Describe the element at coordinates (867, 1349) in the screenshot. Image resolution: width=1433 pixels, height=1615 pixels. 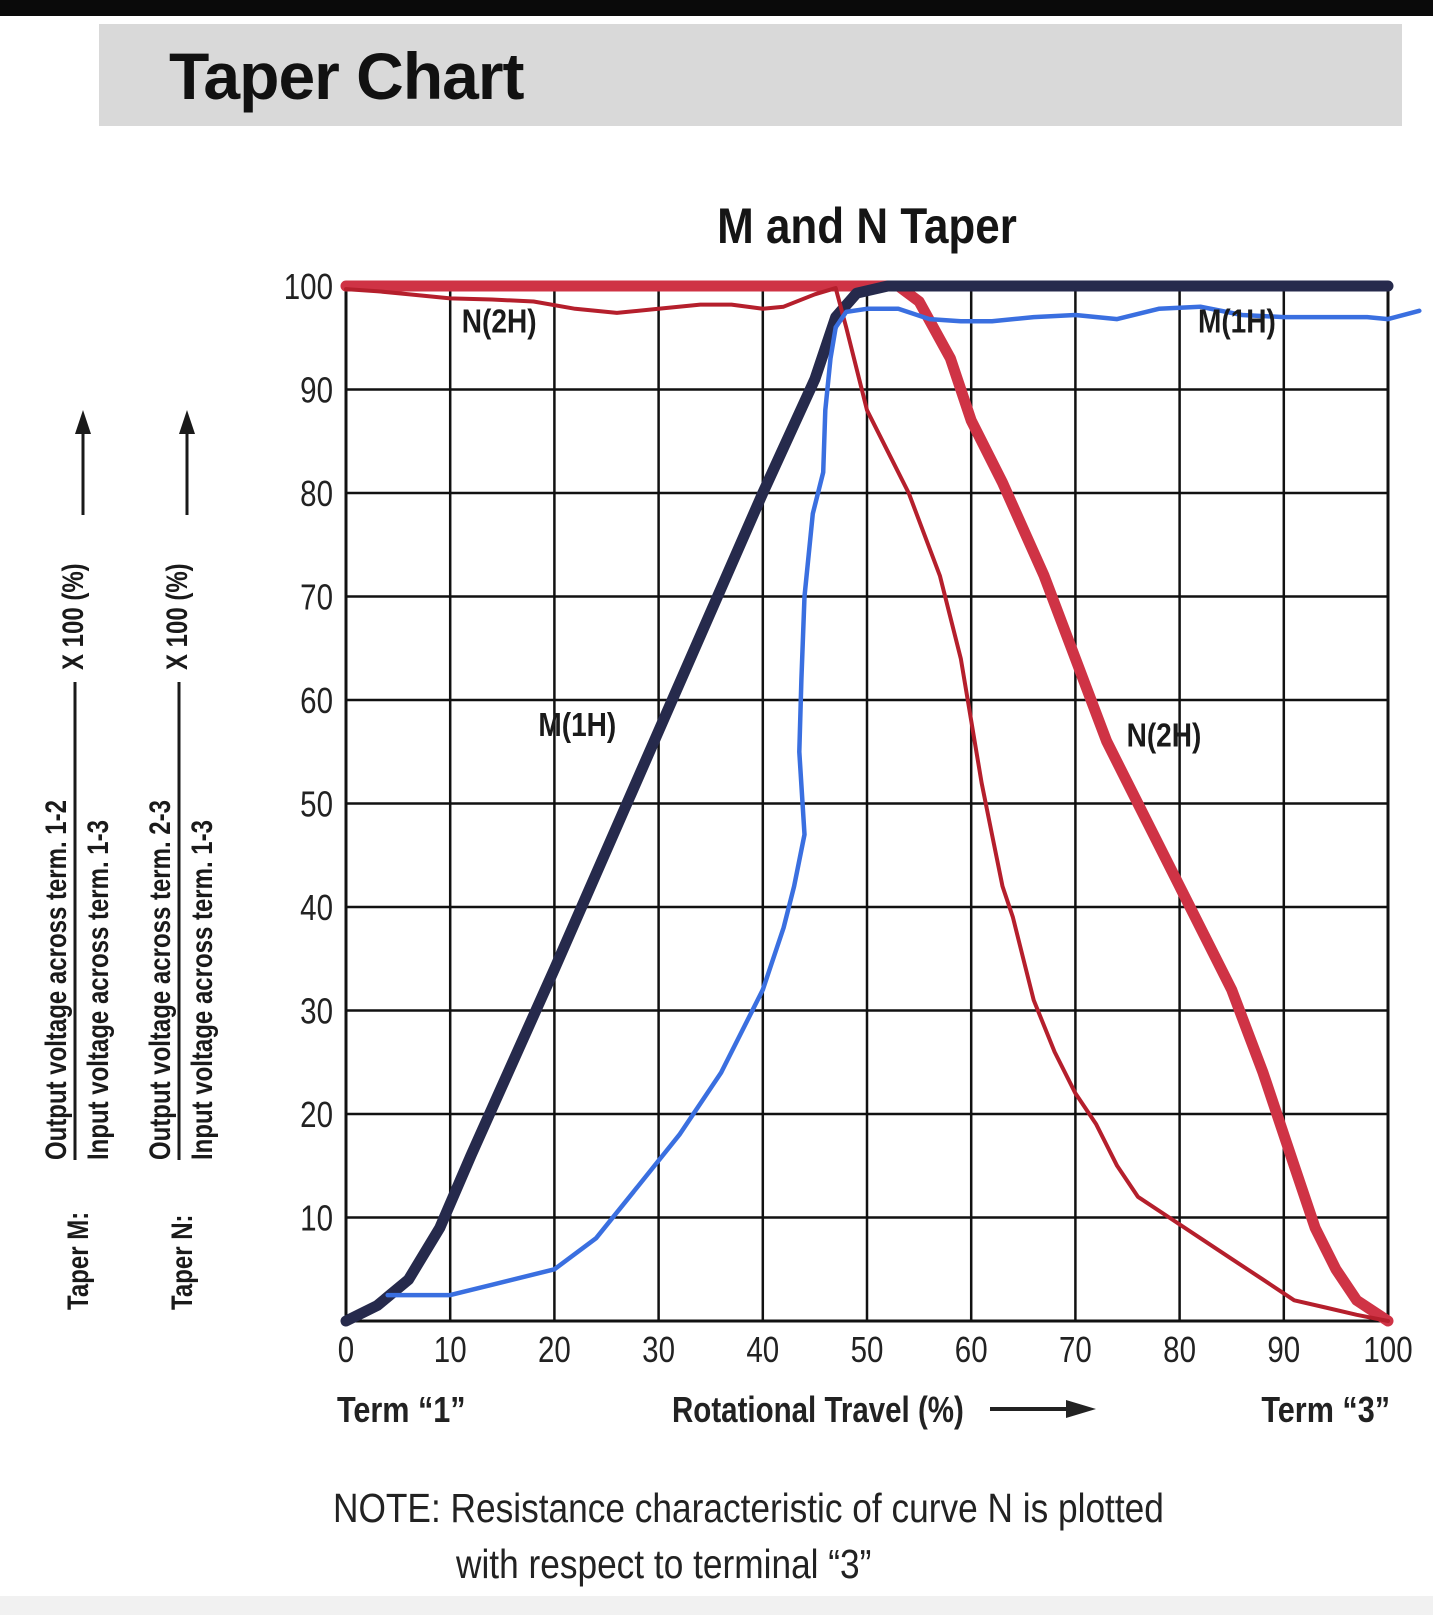
I see `x-tick-label: 50` at that location.